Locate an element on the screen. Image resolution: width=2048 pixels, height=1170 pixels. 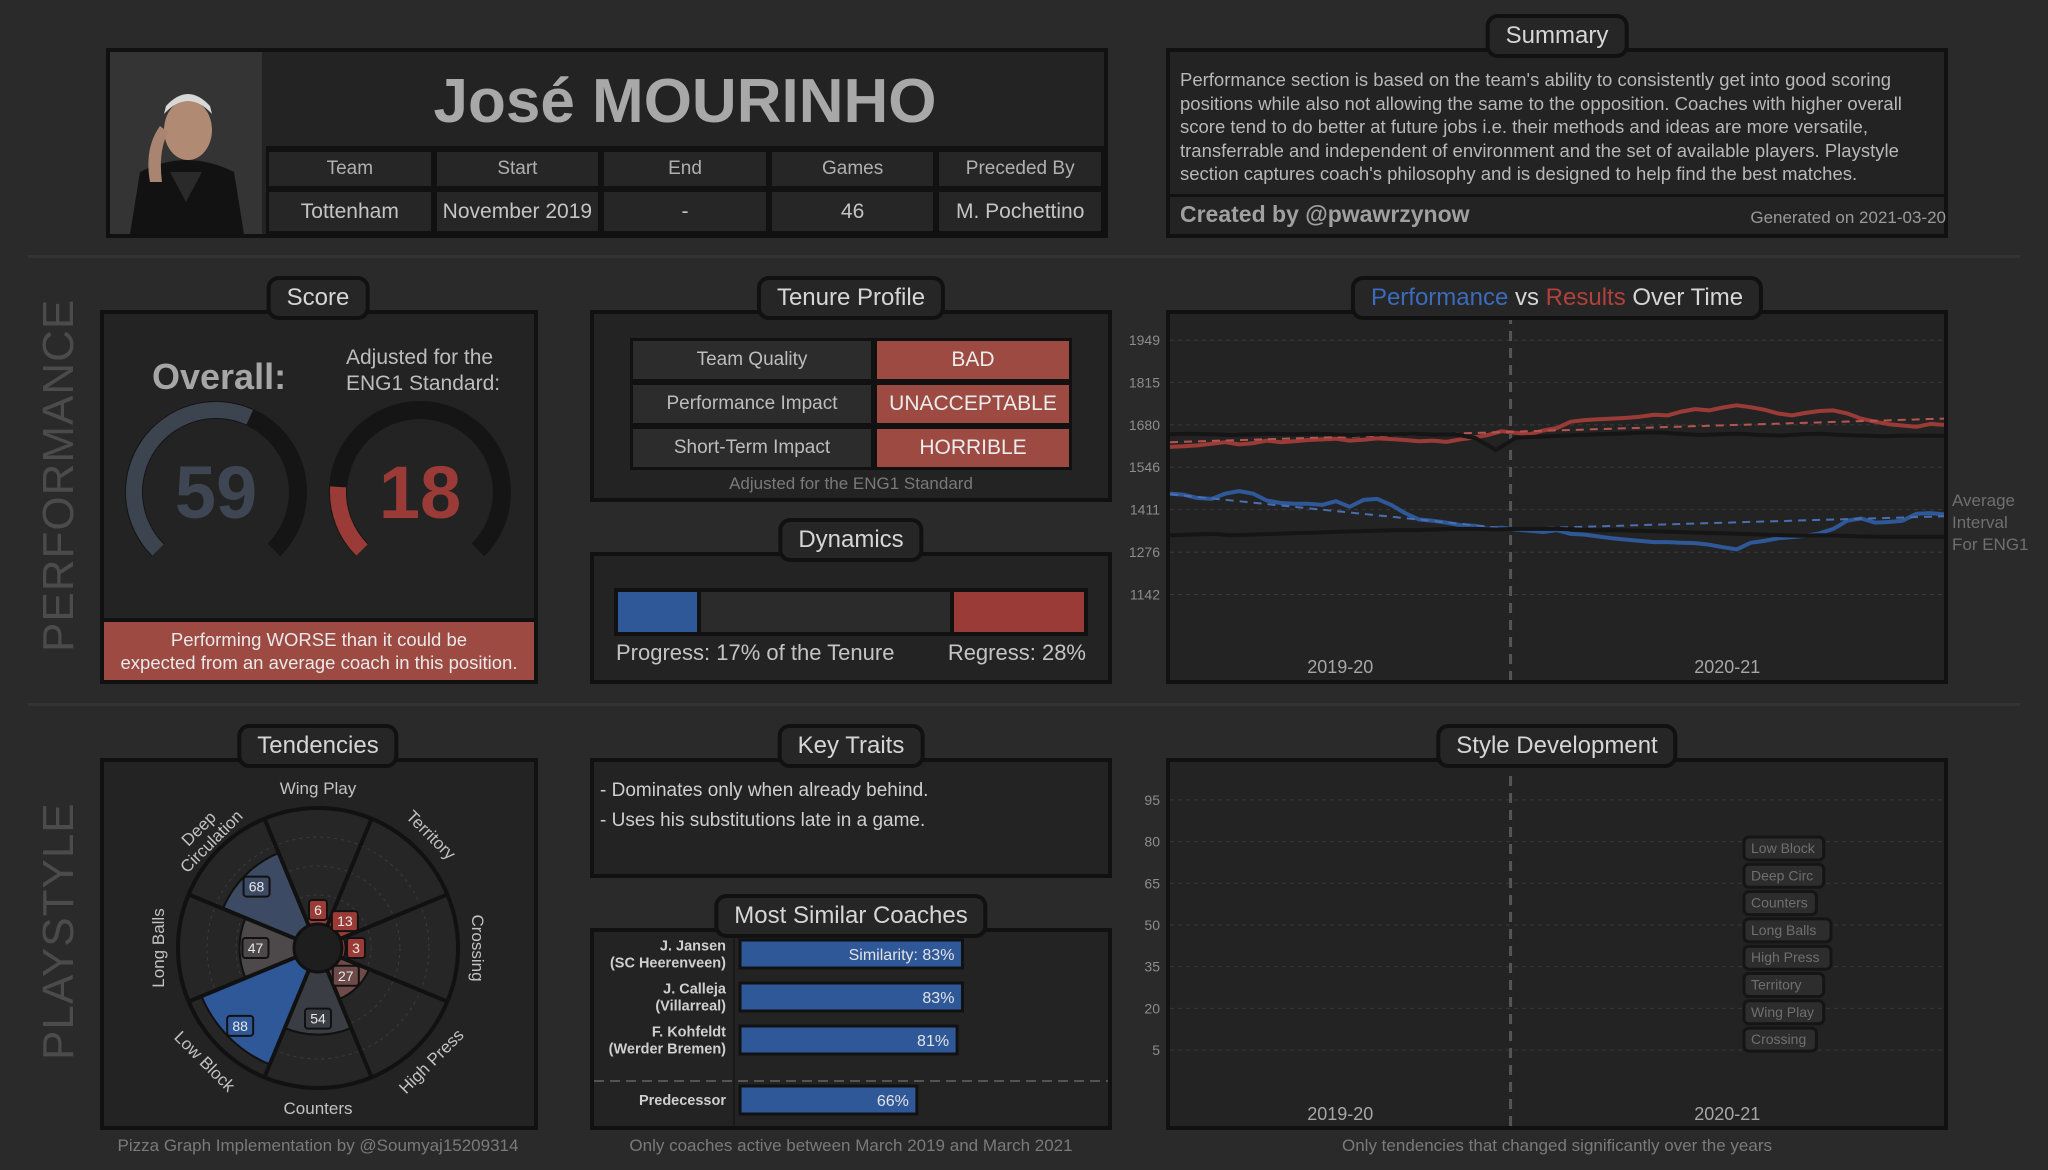
header-col-4: Preceded By is located at coordinates (1020, 169).